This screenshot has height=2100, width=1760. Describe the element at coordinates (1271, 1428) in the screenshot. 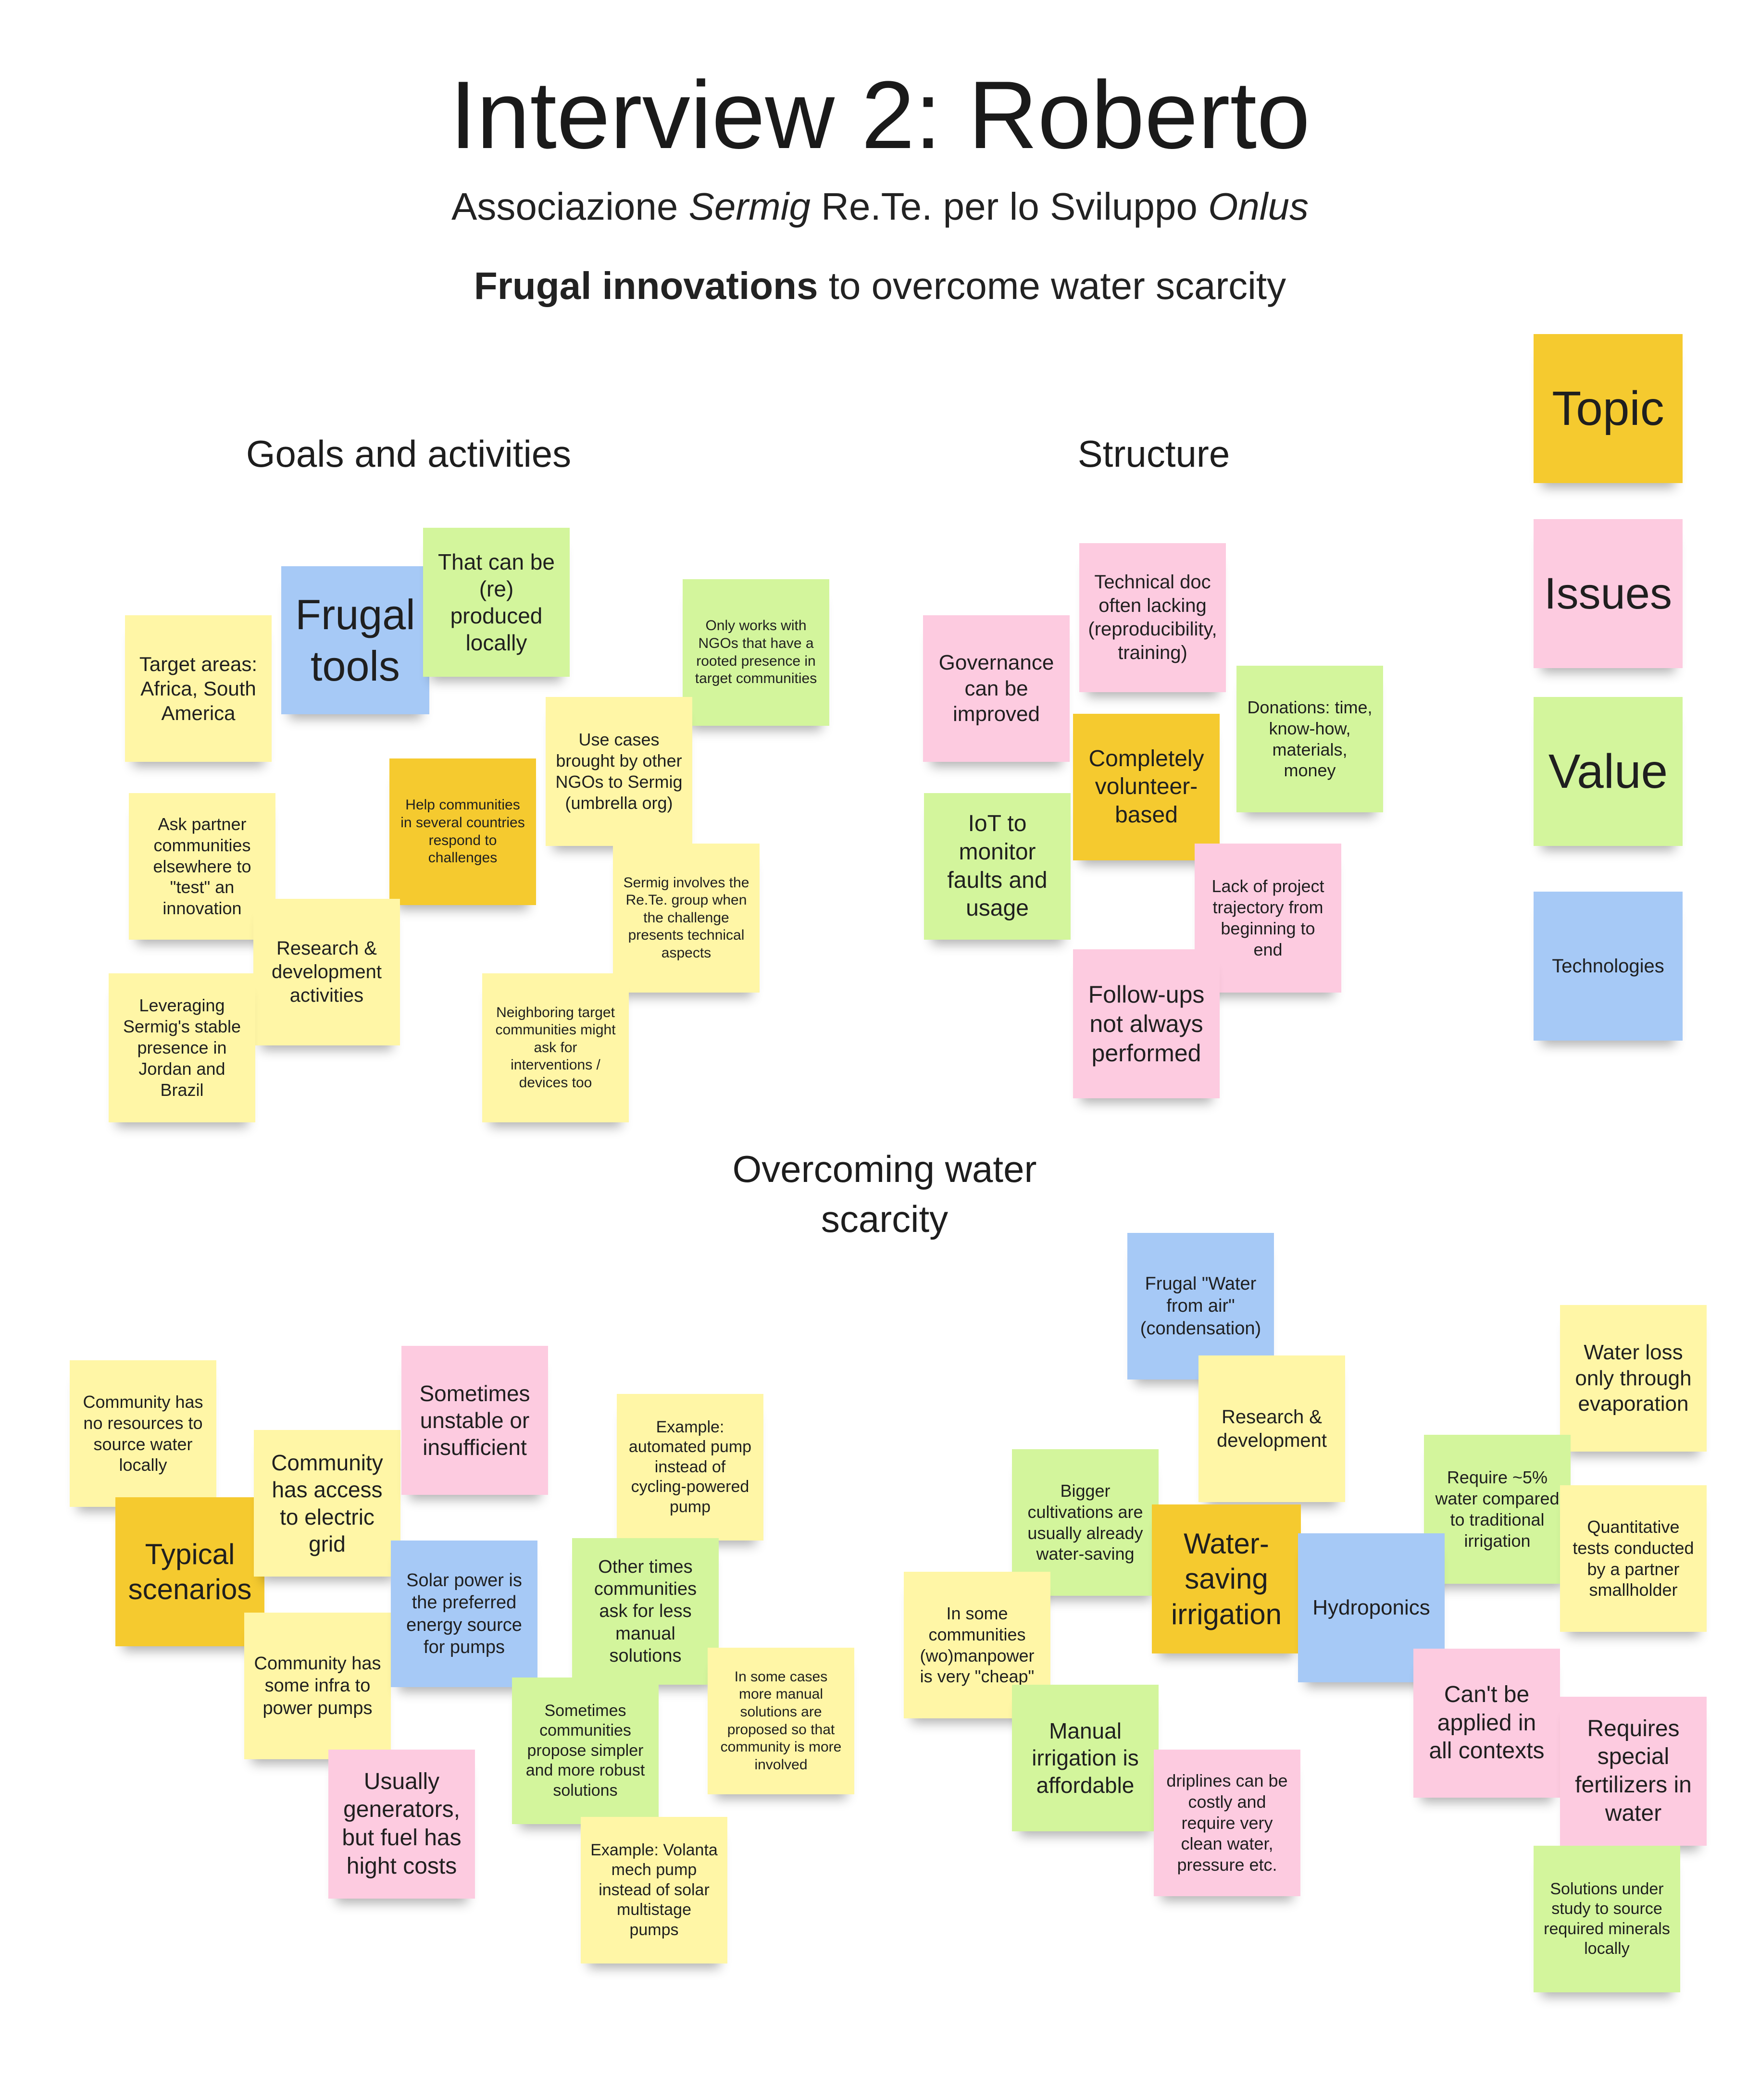

I see `note-research-dev: Research & development` at that location.